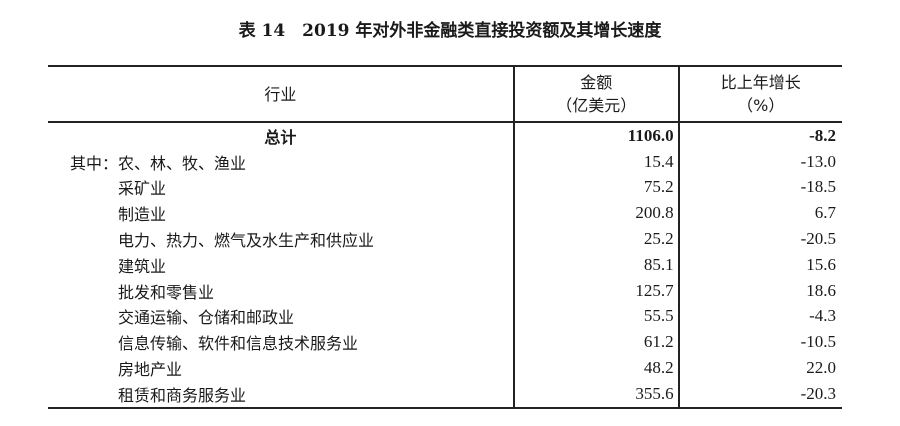 The width and height of the screenshot is (900, 426). What do you see at coordinates (450, 31) in the screenshot?
I see `table-title: 表 14 2019 年对外非金融类直接投资额及其增长速度` at bounding box center [450, 31].